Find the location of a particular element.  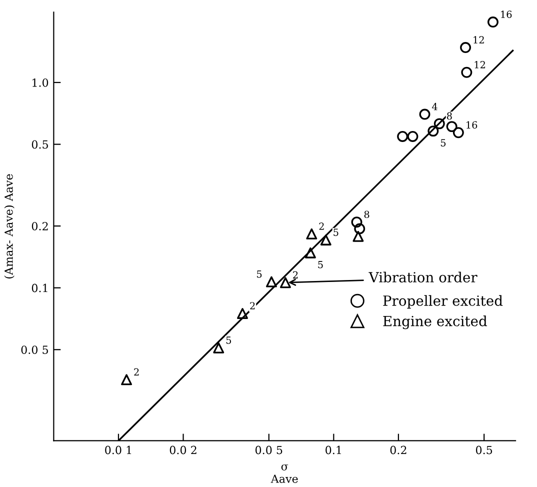

annotation: 4 is located at coordinates (435, 106).